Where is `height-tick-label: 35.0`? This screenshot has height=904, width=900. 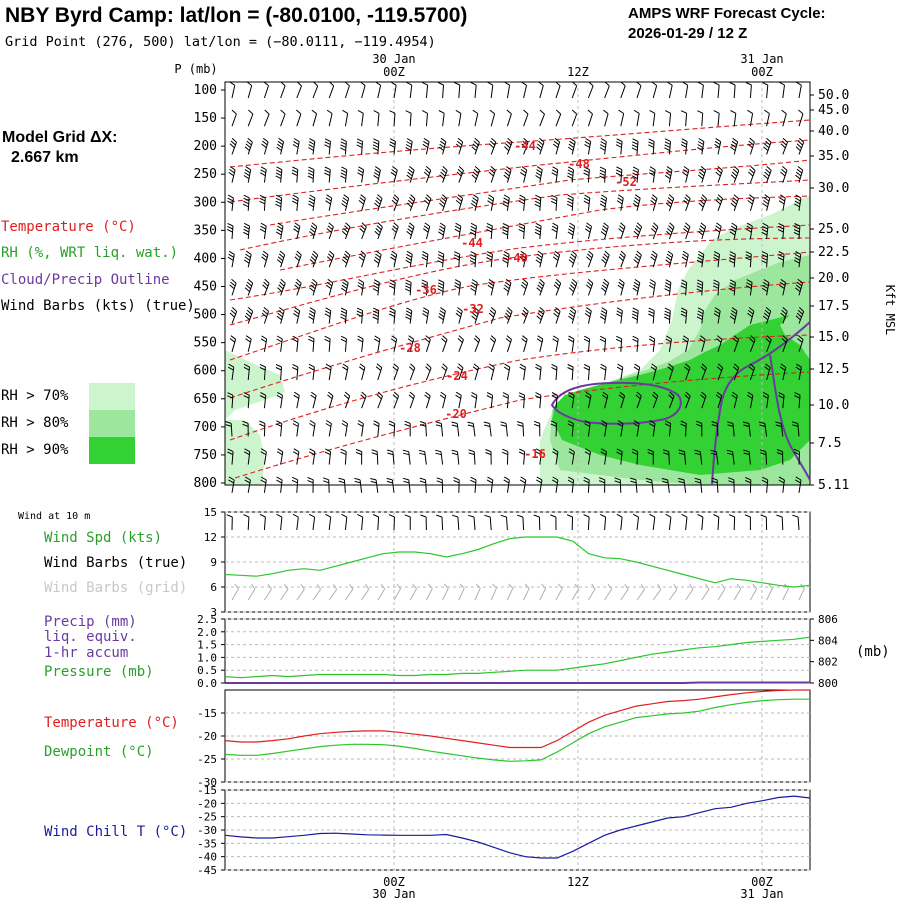
height-tick-label: 35.0 is located at coordinates (833, 156).